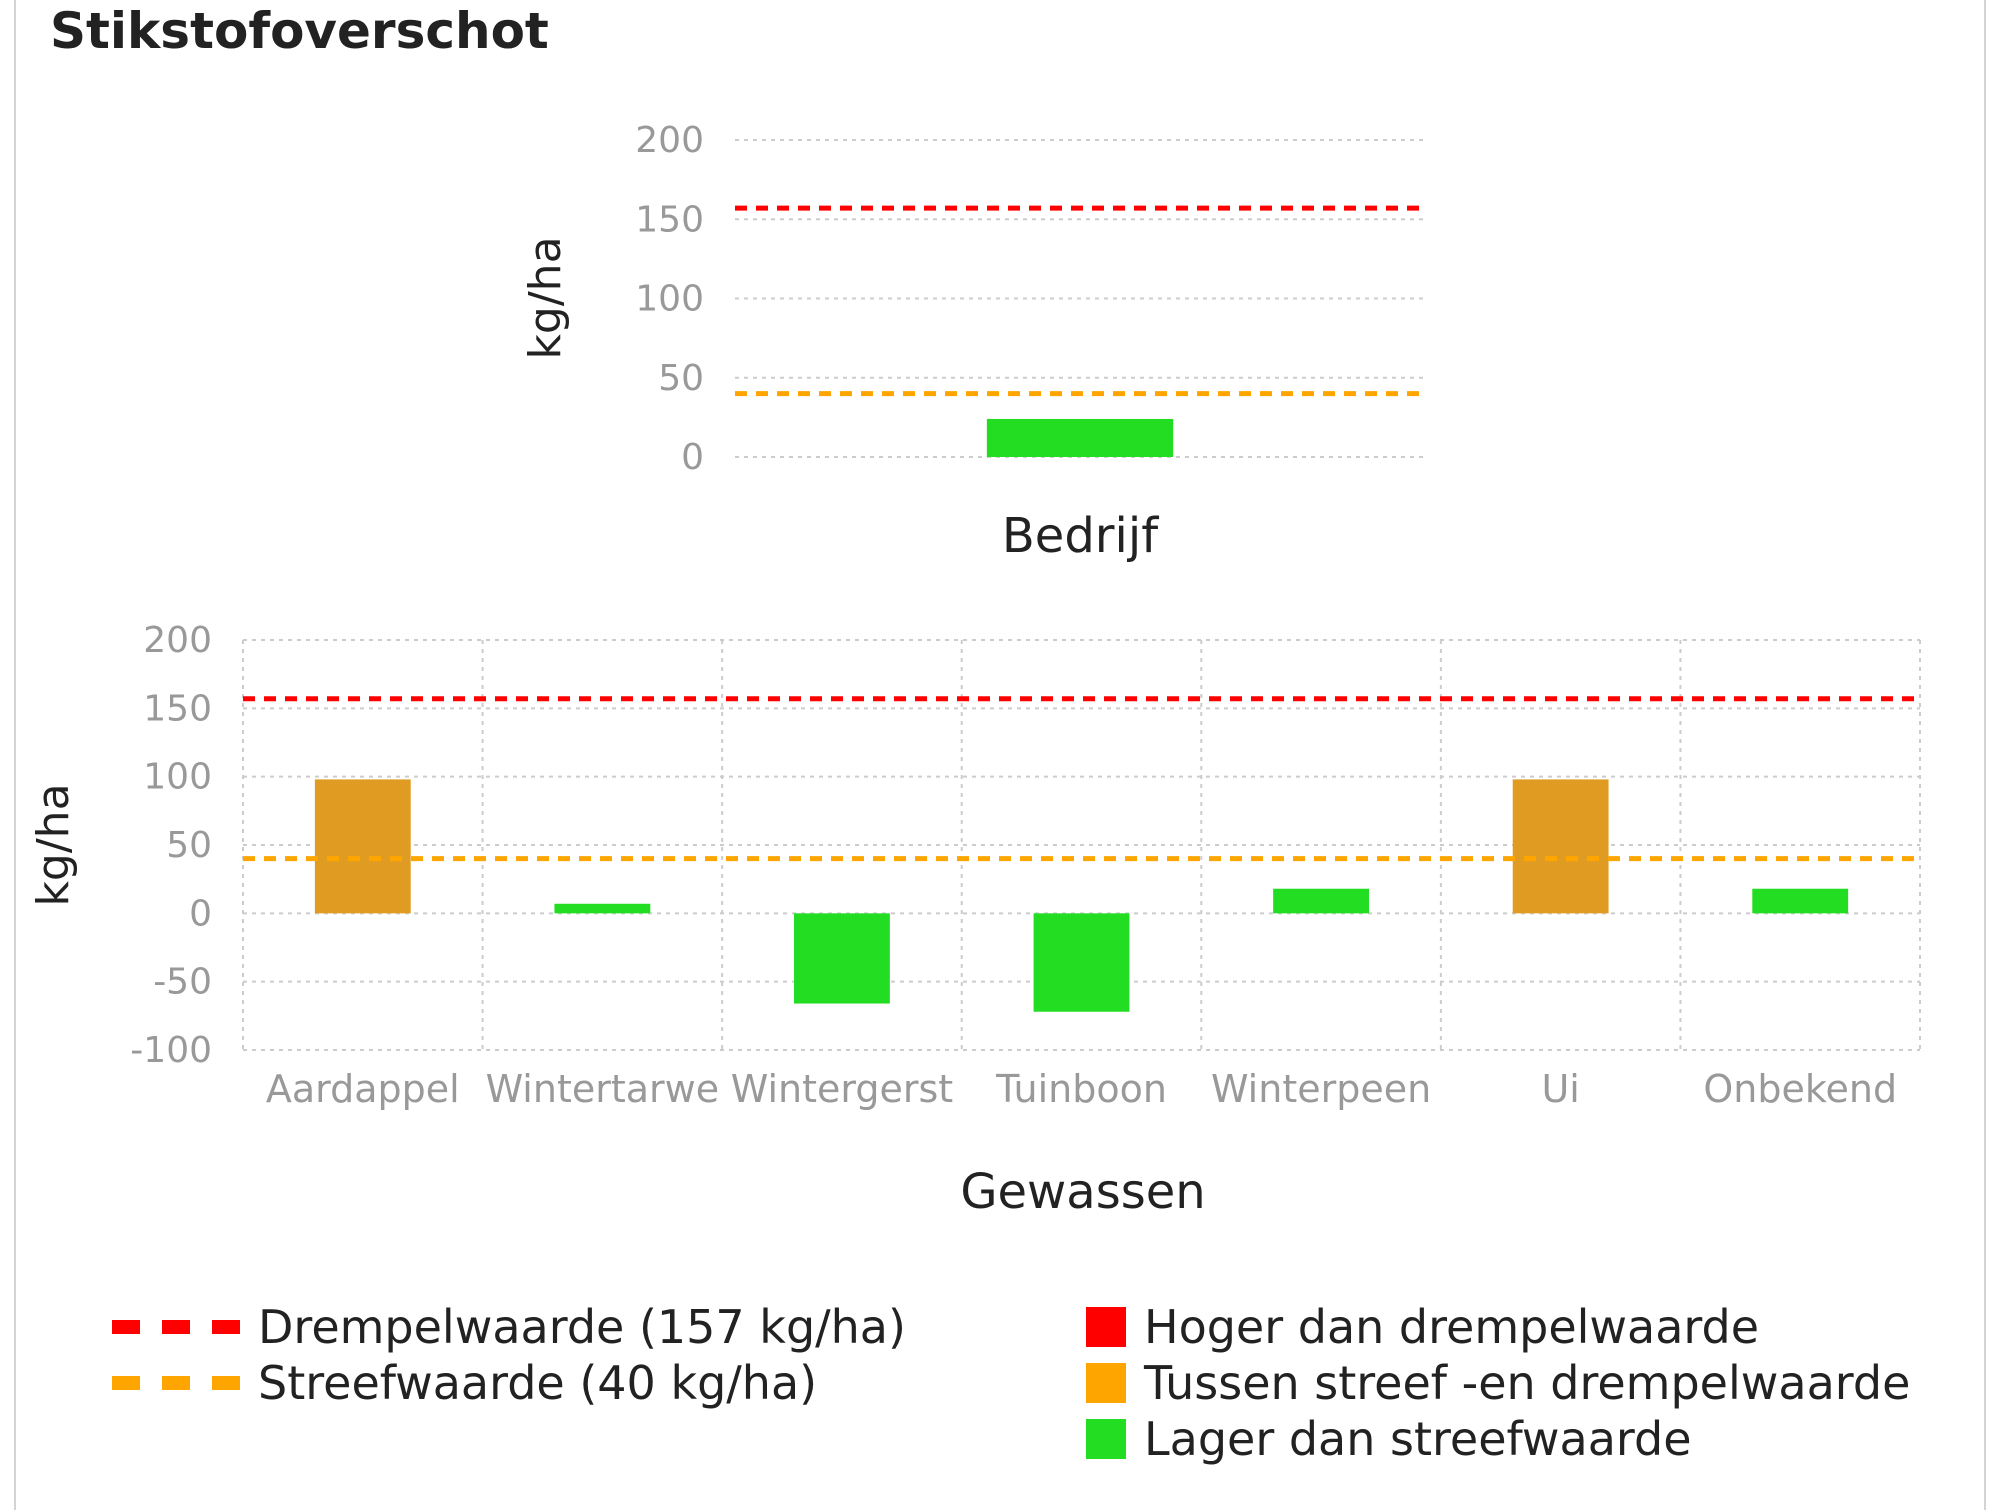 Image resolution: width=2000 pixels, height=1510 pixels. Describe the element at coordinates (582, 1327) in the screenshot. I see `legend-label: Drempelwaarde (157 kg/ha)` at that location.